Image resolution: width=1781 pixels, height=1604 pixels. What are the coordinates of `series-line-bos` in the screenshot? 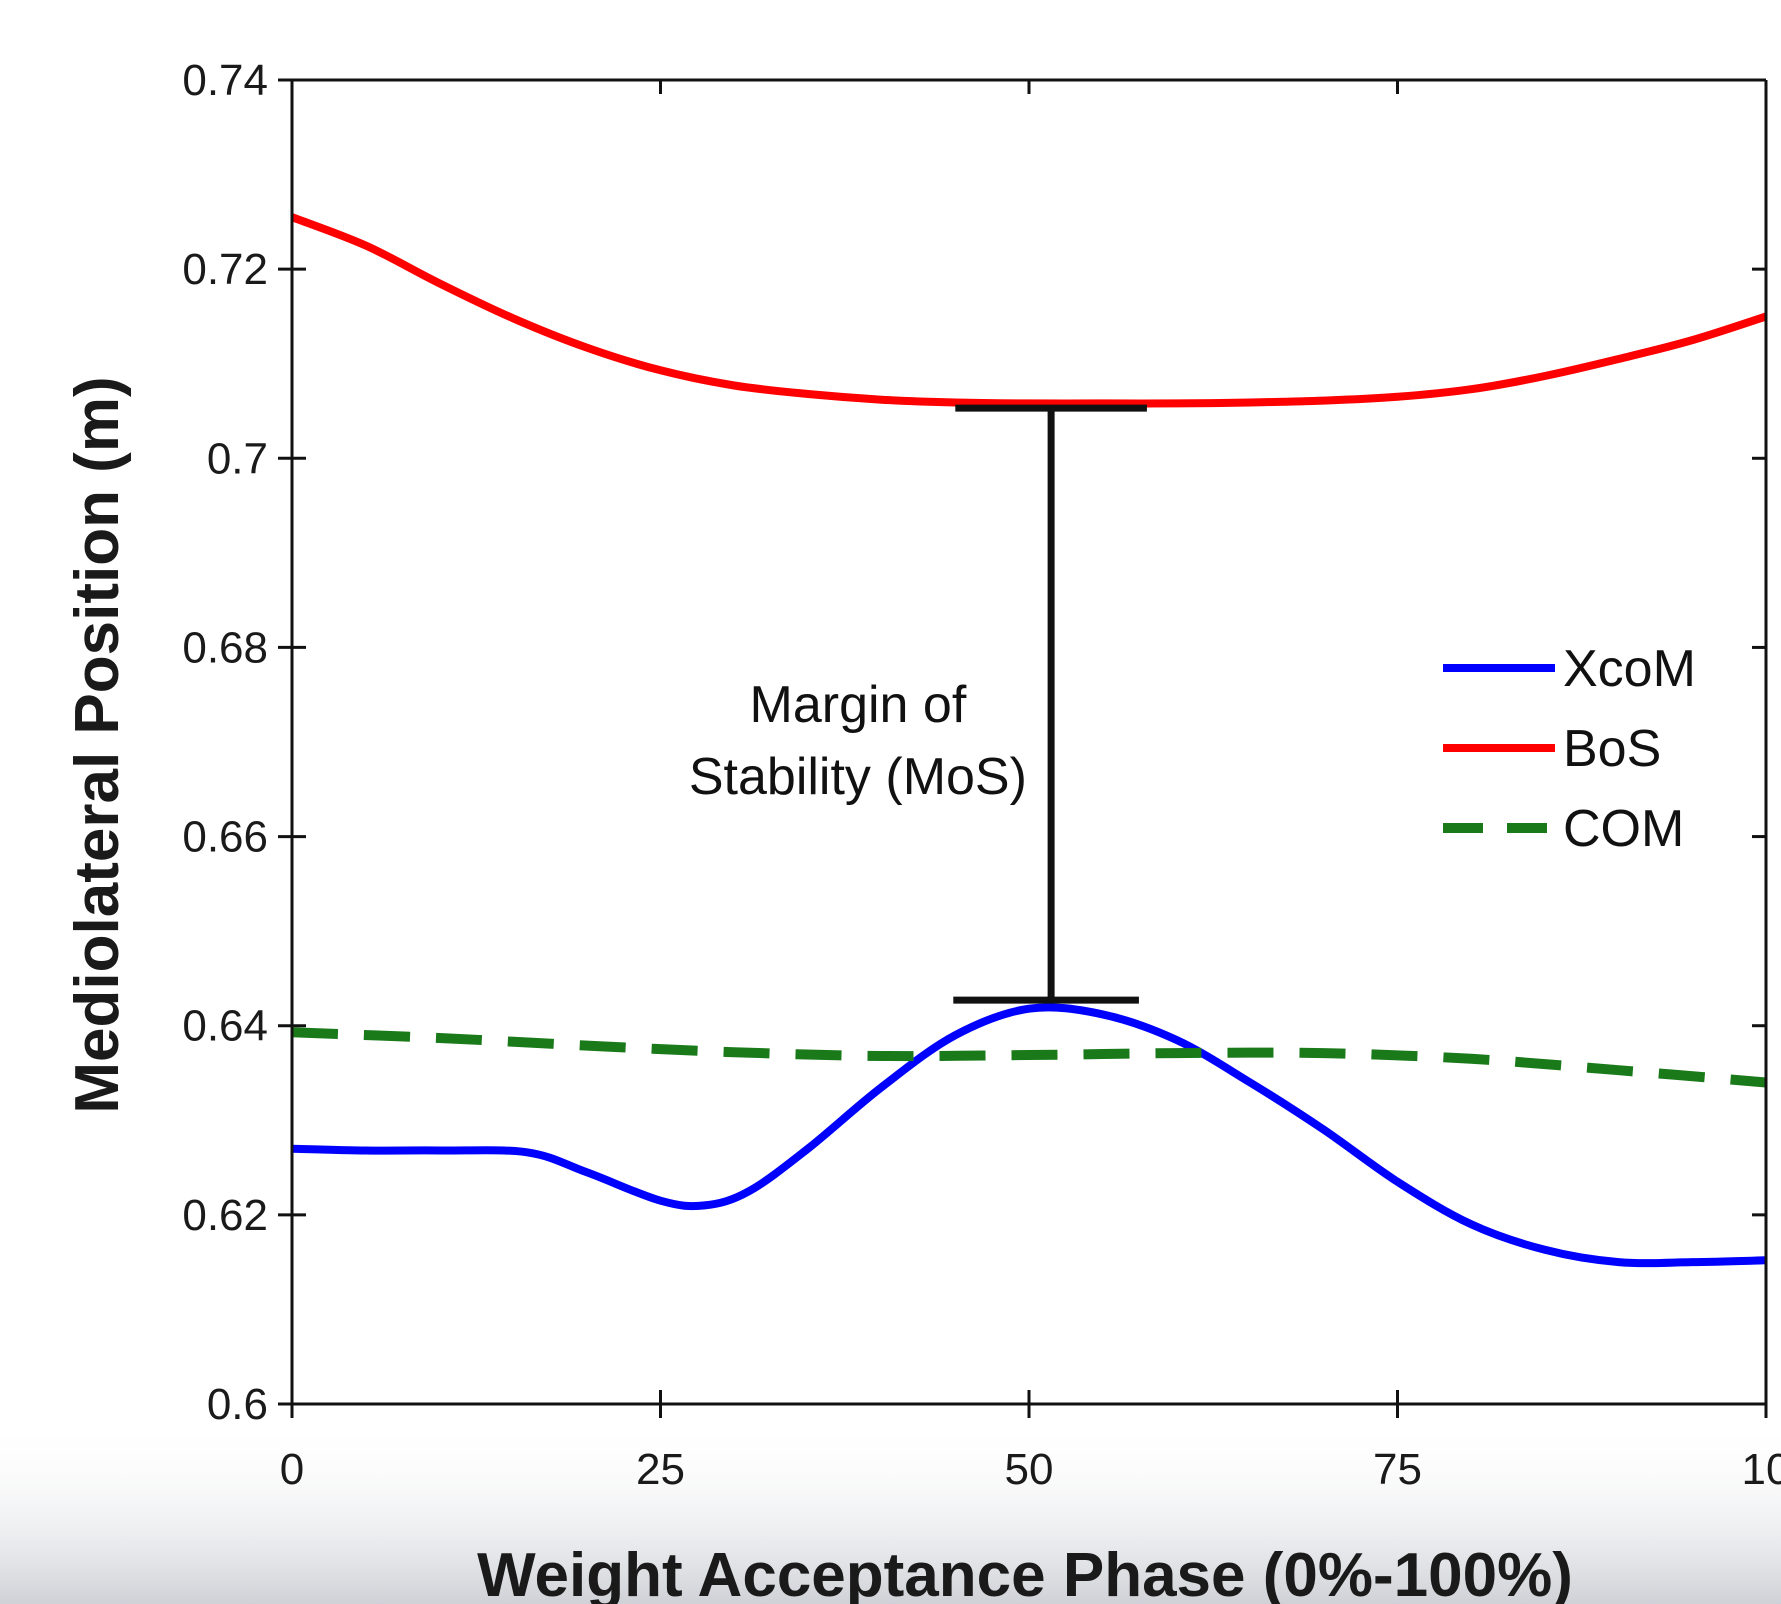 It's located at (1029, 310).